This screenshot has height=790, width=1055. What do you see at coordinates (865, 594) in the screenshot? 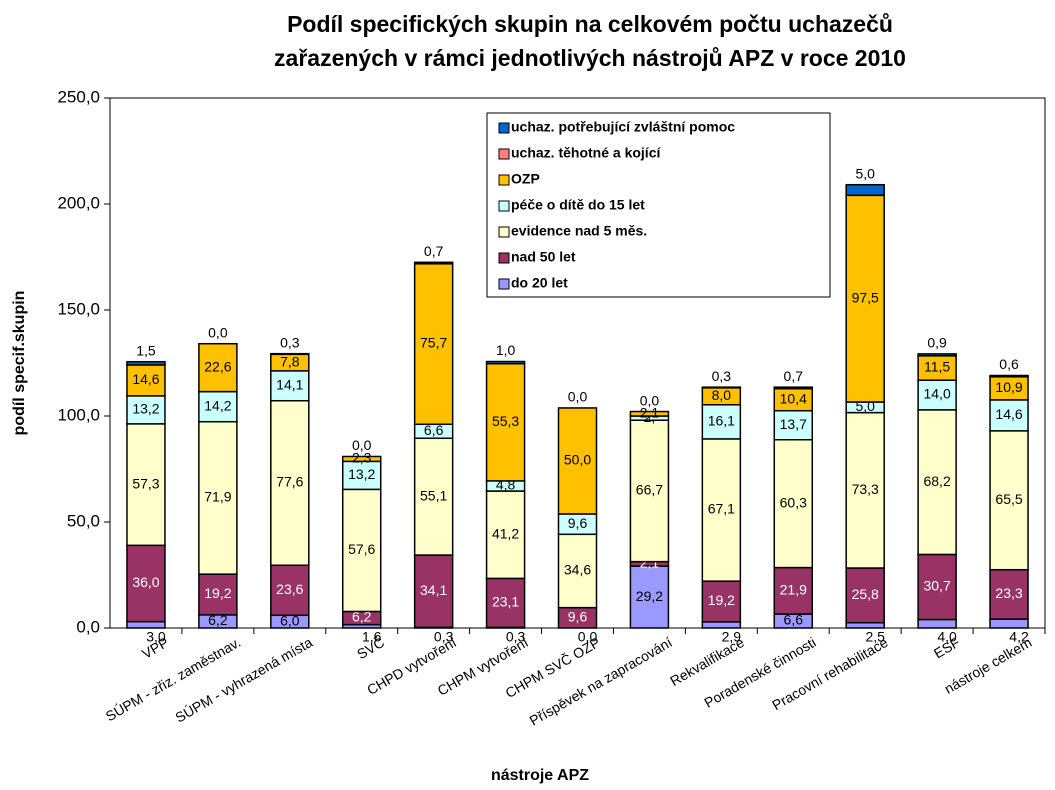
I see `data-label: 25,8` at bounding box center [865, 594].